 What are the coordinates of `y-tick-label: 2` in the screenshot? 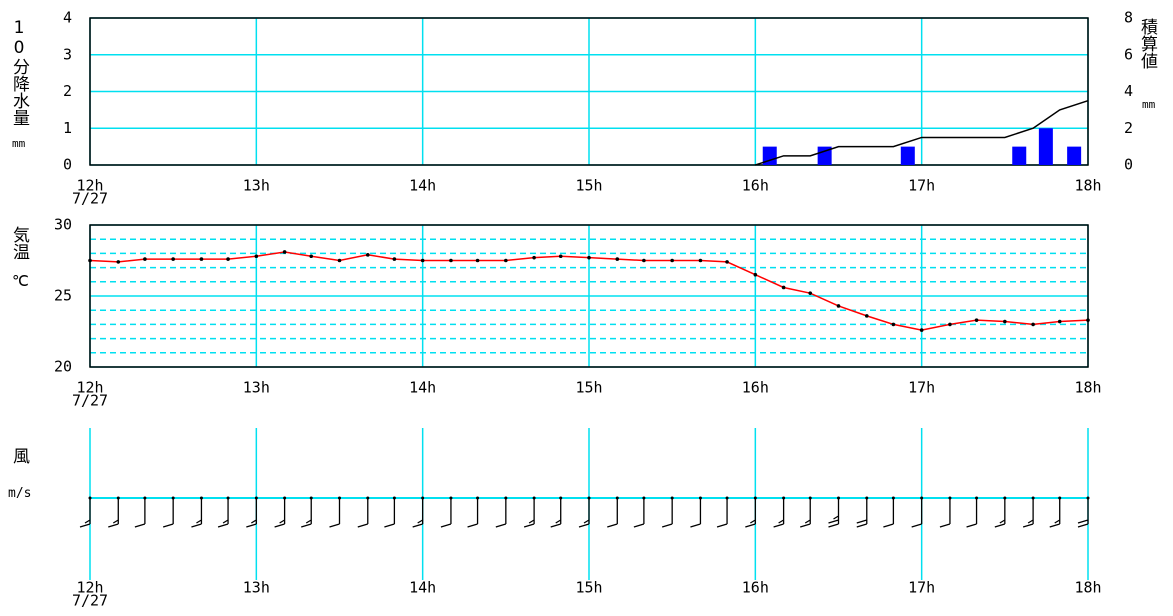 It's located at (67, 91).